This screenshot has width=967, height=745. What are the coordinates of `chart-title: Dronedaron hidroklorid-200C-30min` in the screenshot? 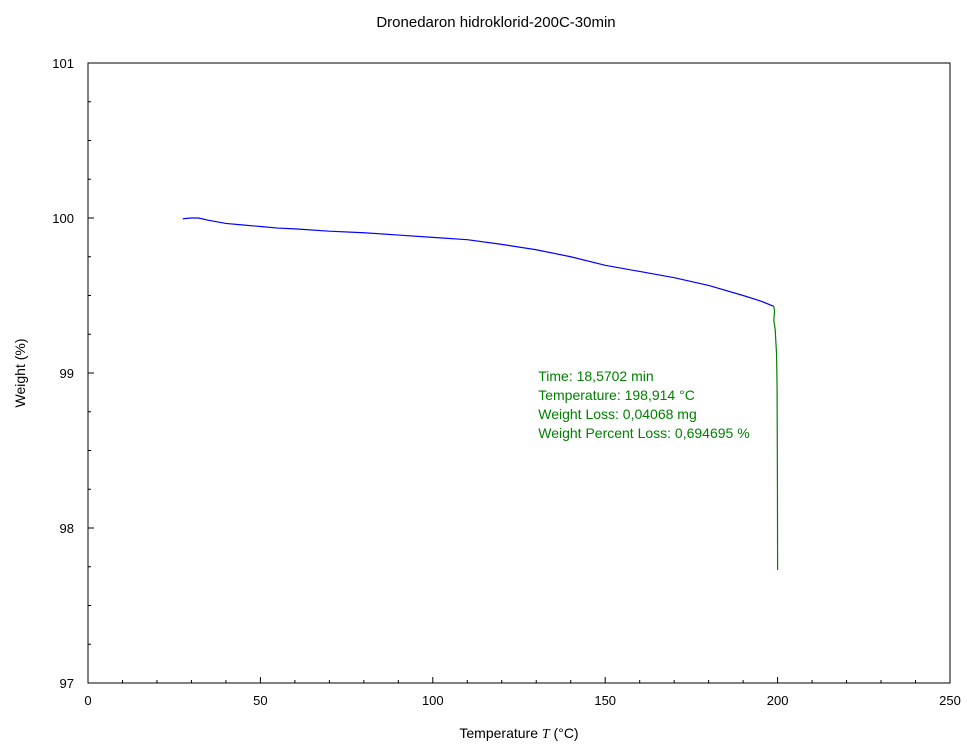 It's located at (495, 22).